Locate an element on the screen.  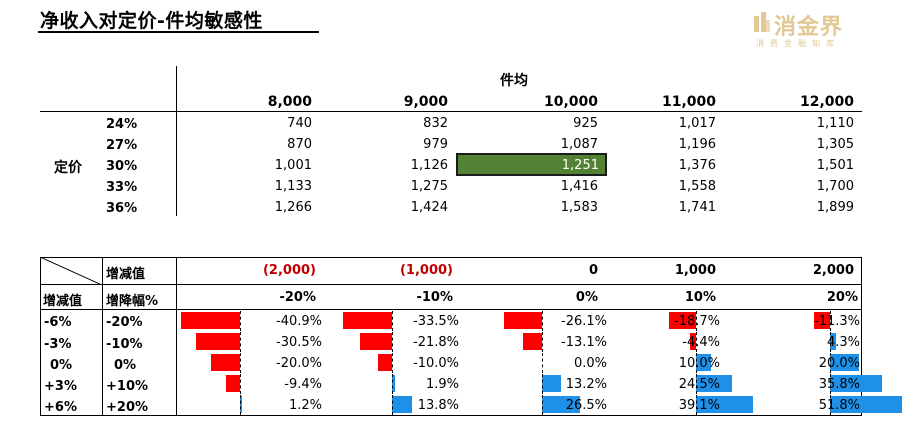
cell-value: 35.8% is located at coordinates (839, 384).